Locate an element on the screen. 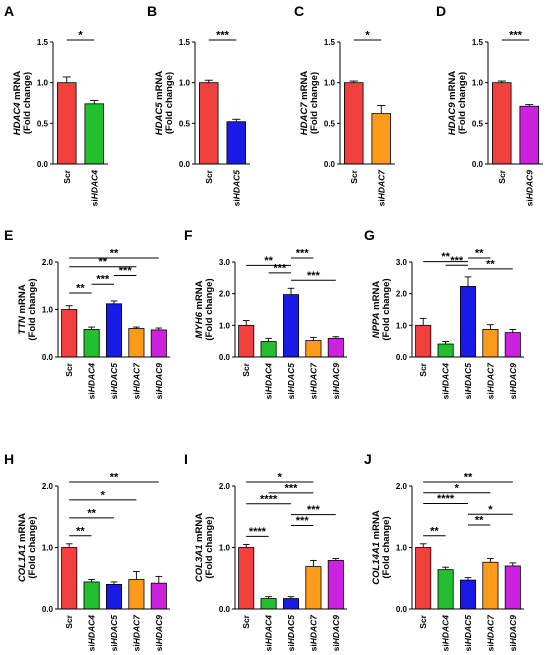  y-axis-gene: HDAC9 is located at coordinates (452, 118).